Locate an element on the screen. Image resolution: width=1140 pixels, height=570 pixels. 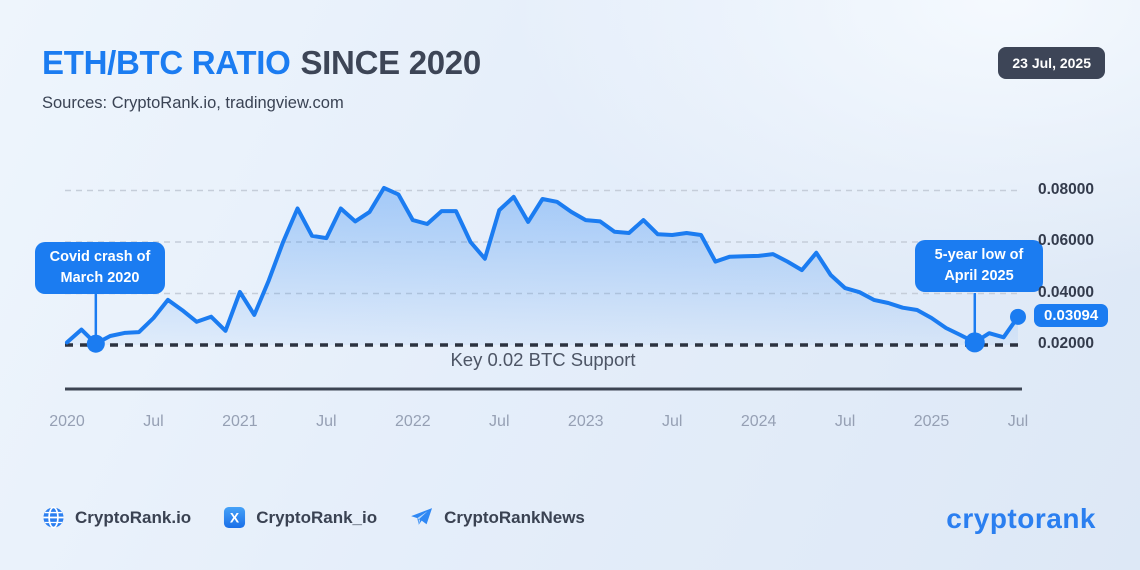
date-badge: 23 Jul, 2025 is located at coordinates (1051, 63).